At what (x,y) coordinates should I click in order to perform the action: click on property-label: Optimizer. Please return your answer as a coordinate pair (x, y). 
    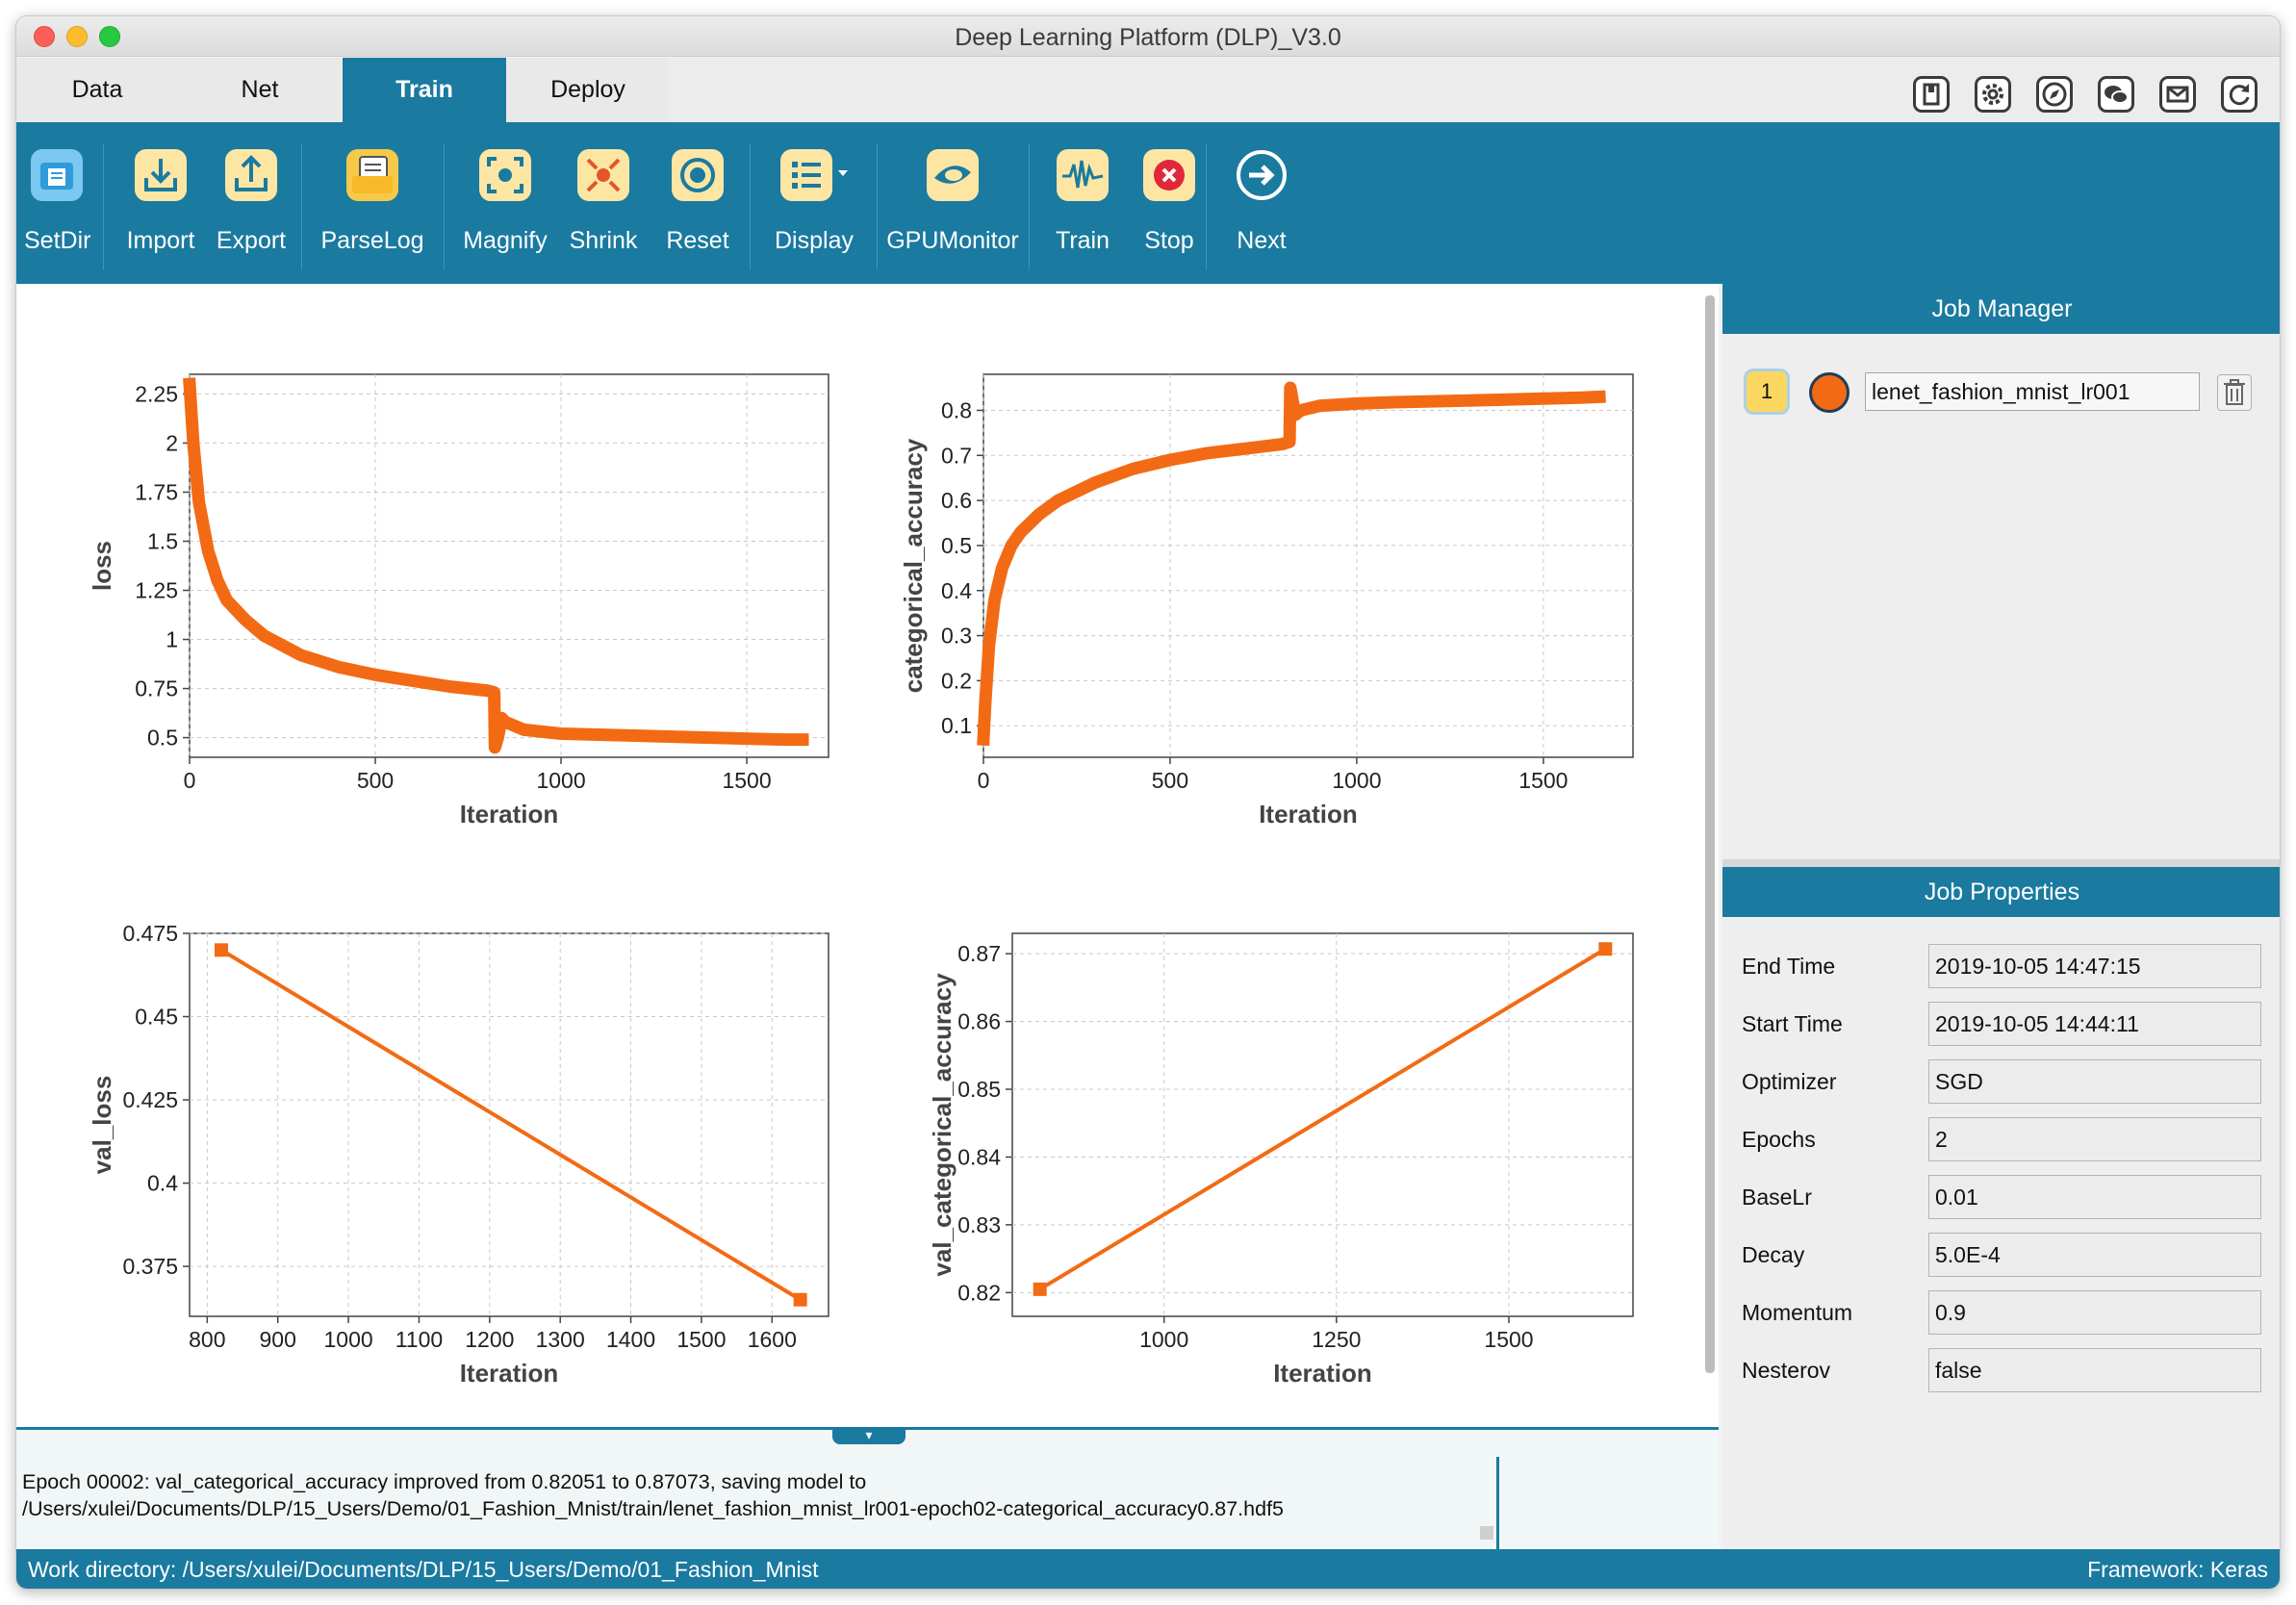
    Looking at the image, I should click on (1789, 1081).